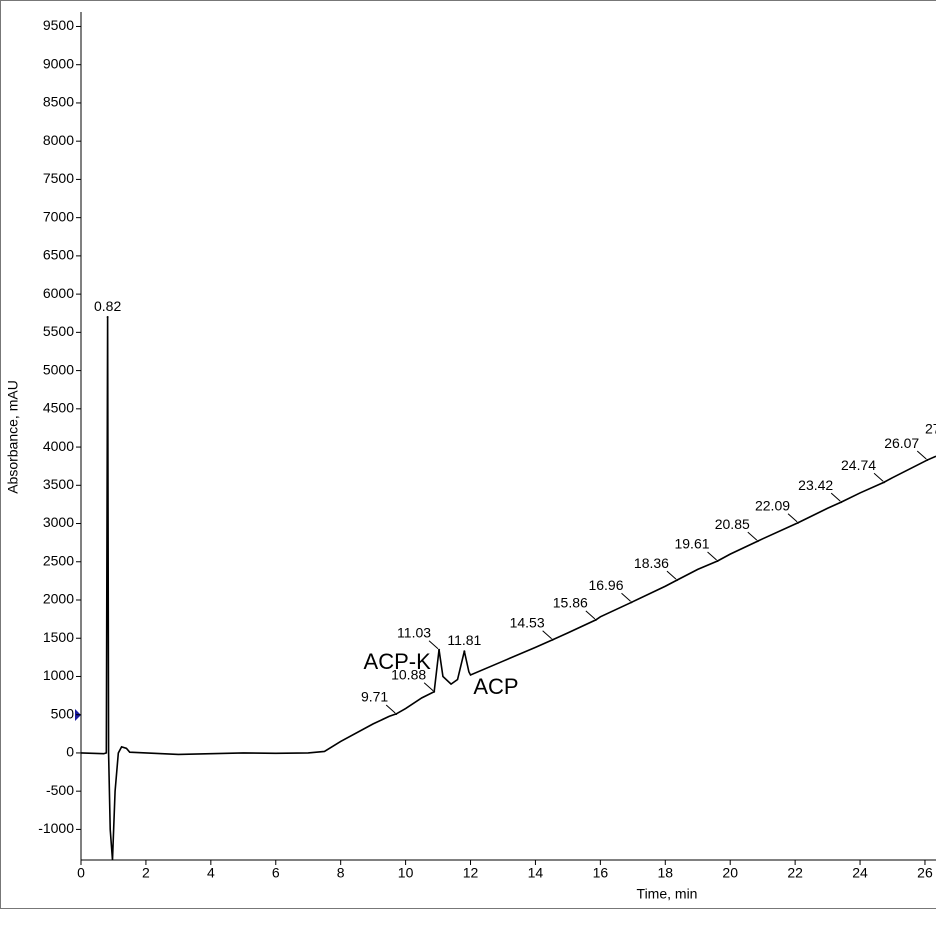 This screenshot has height=936, width=936. I want to click on x-tick-label: 10, so click(406, 873).